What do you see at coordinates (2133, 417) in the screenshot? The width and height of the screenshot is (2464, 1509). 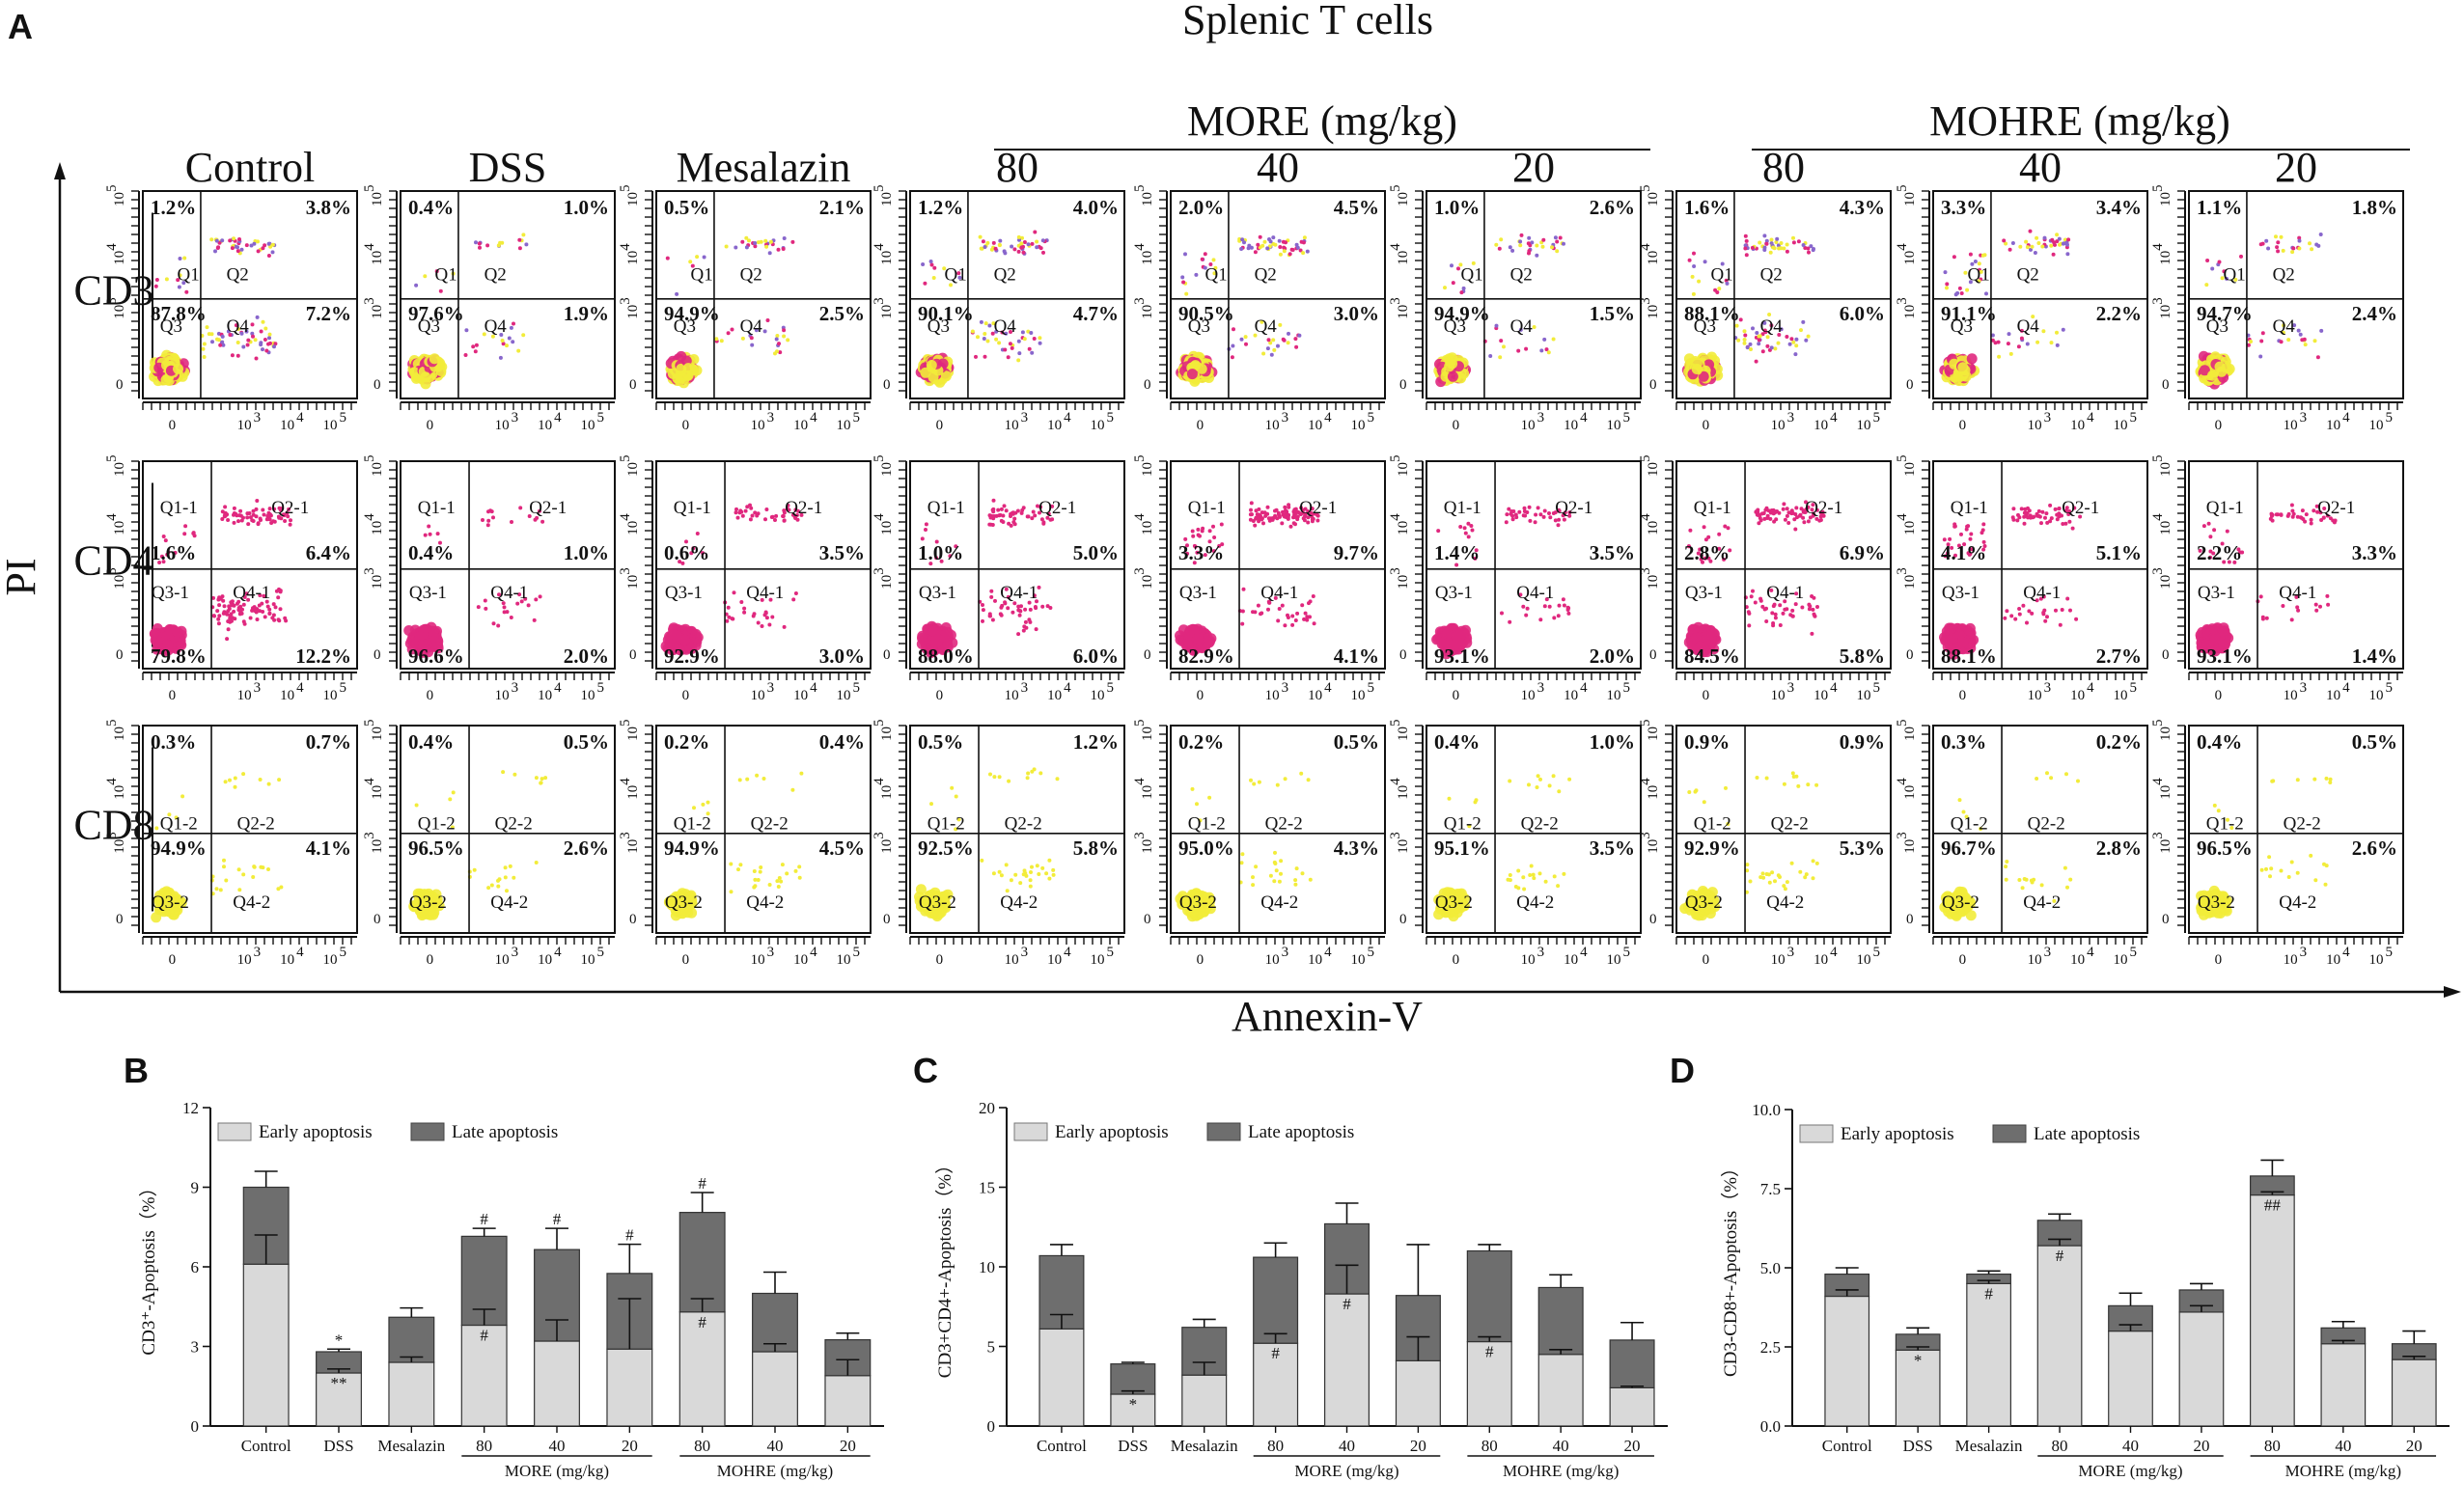 I see `x-tick-exponent: 5` at bounding box center [2133, 417].